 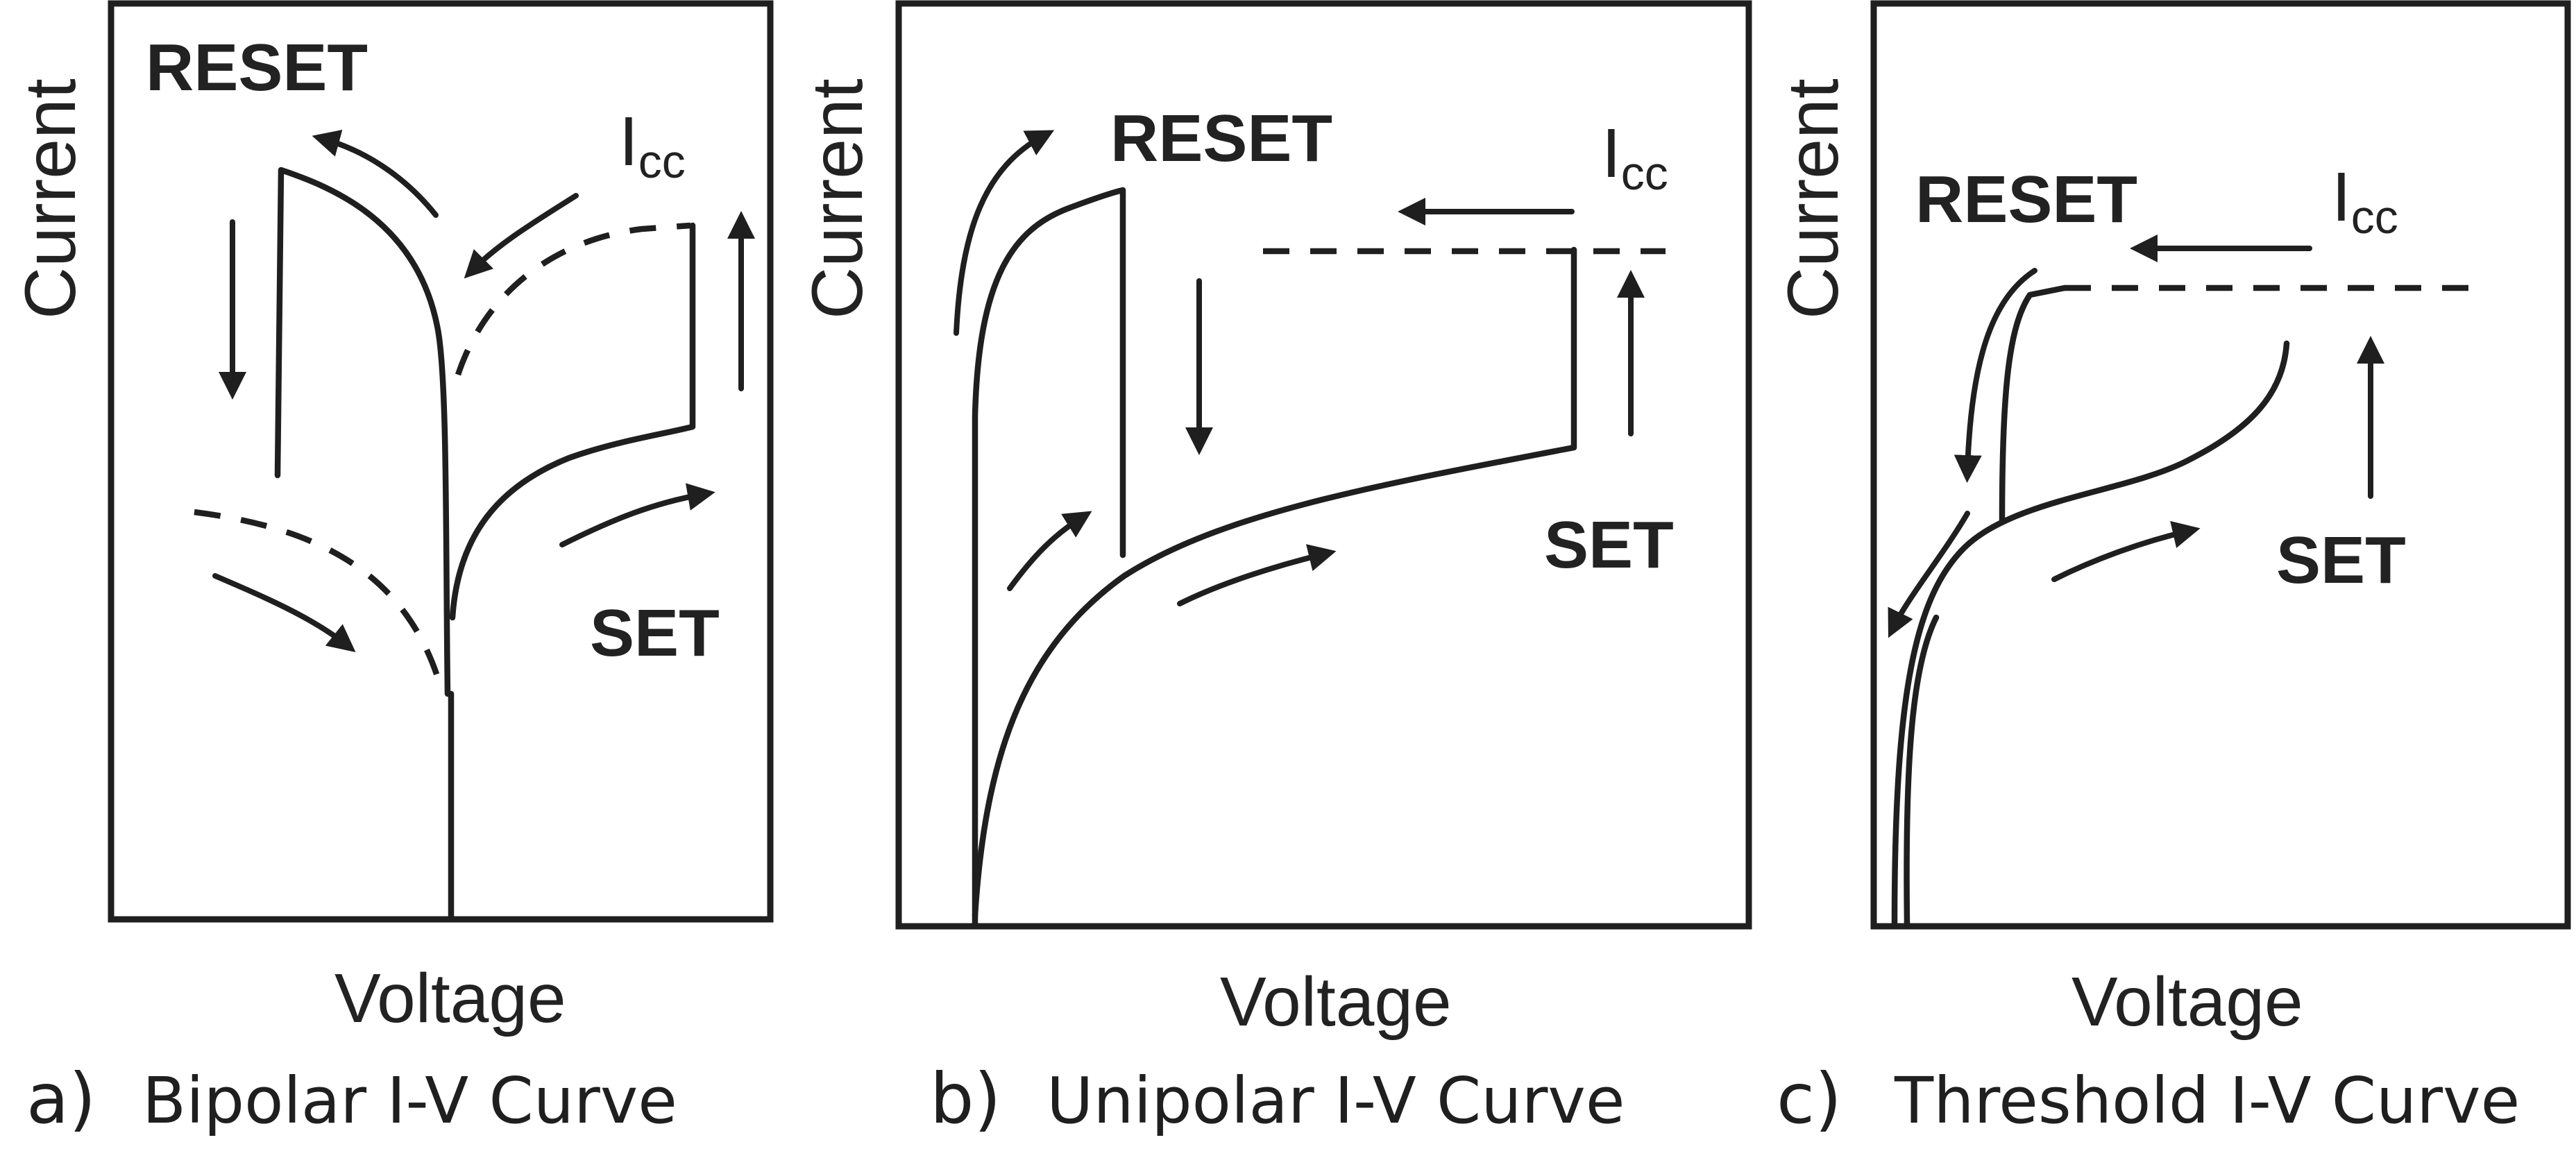 What do you see at coordinates (573, 299) in the screenshot?
I see `icc-compliance-dashed` at bounding box center [573, 299].